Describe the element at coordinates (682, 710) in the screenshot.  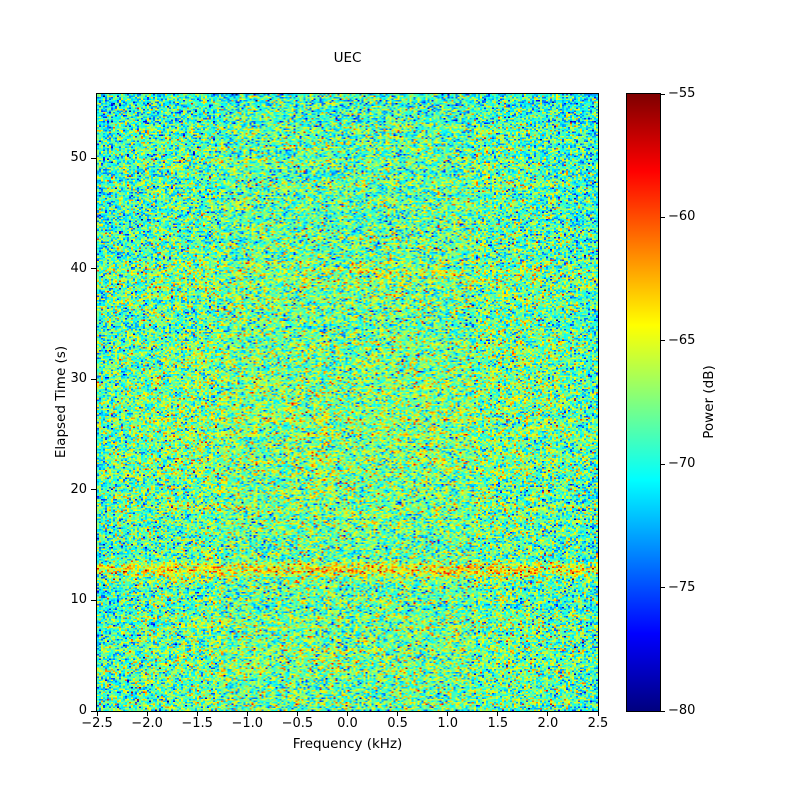
I see `colorbar-tick-label: −80` at that location.